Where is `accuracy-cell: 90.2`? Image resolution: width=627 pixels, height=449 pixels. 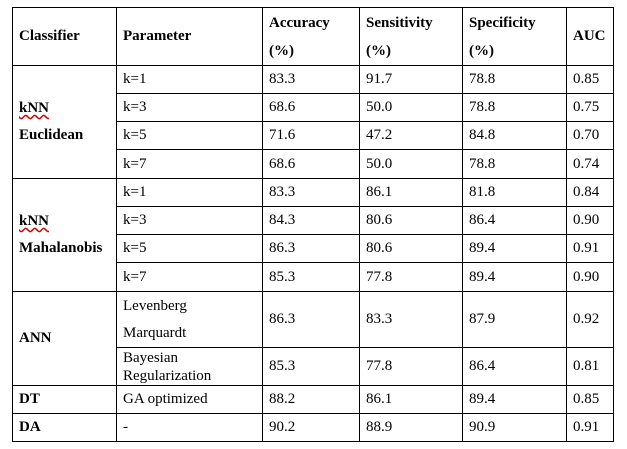
accuracy-cell: 90.2 is located at coordinates (311, 427).